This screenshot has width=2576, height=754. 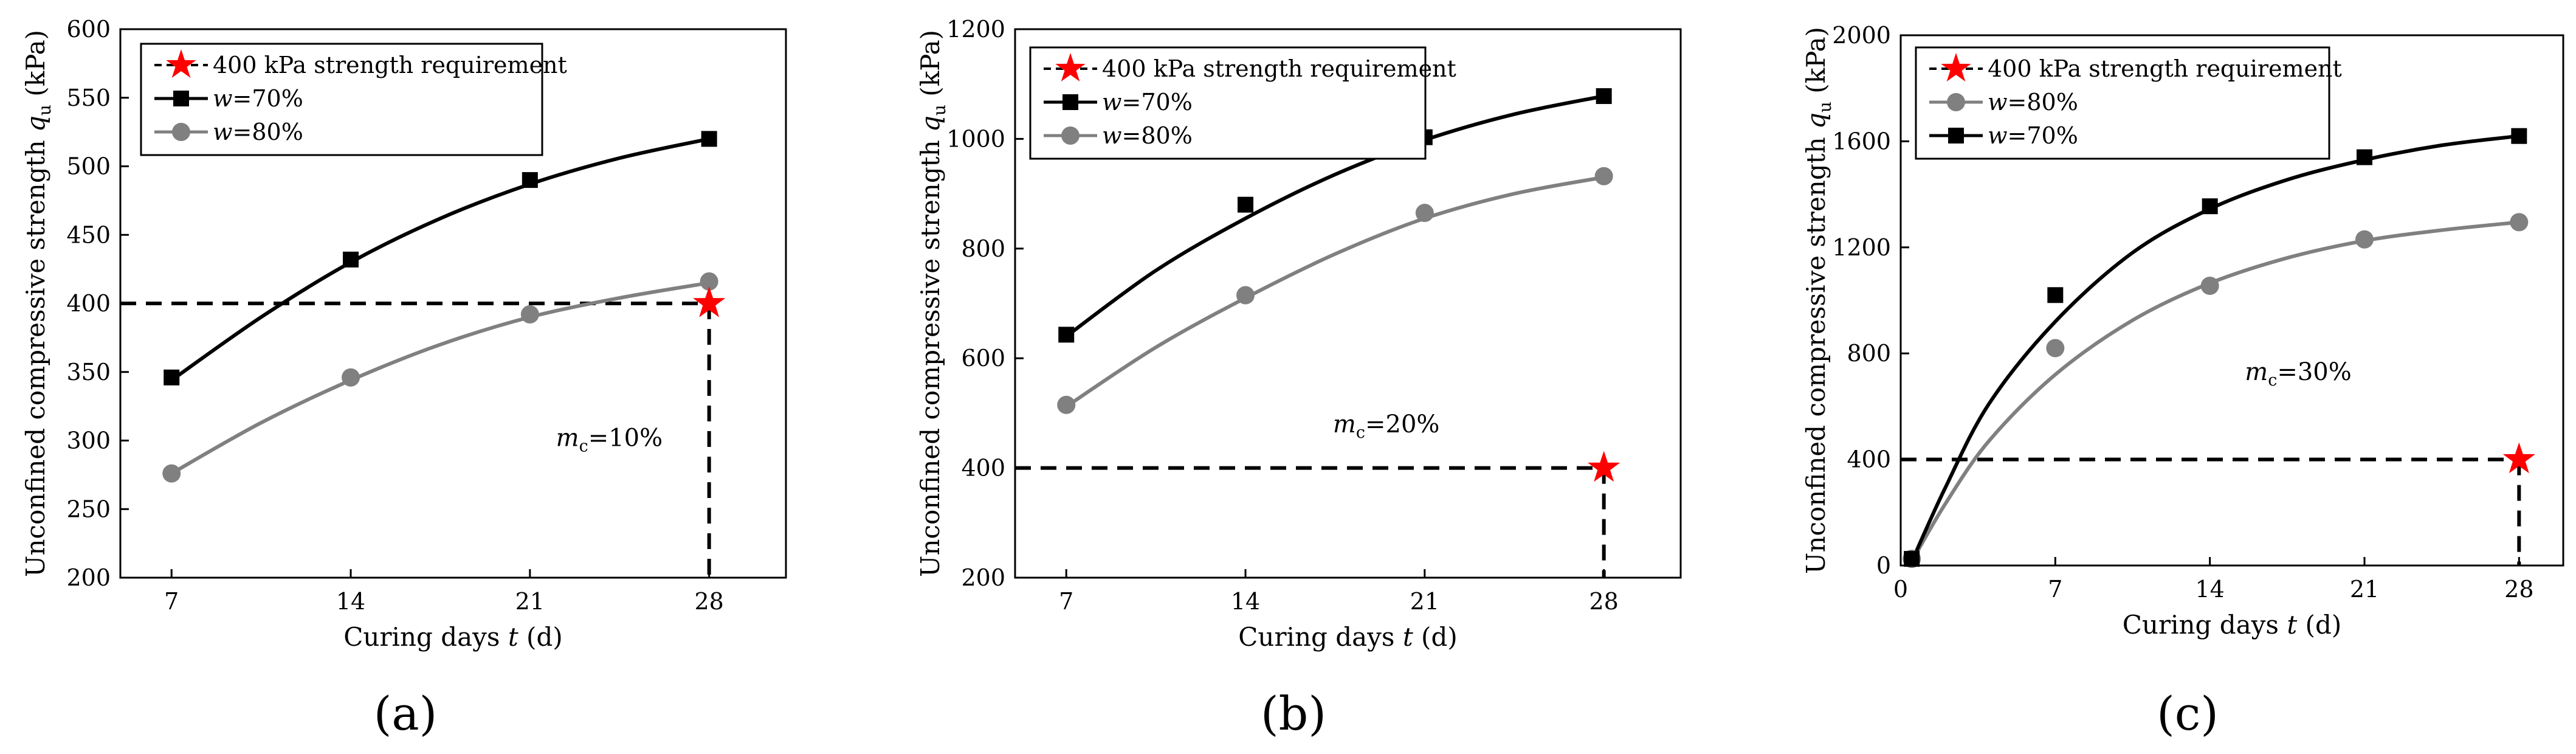 What do you see at coordinates (88, 166) in the screenshot?
I see `y-tick-label: 500` at bounding box center [88, 166].